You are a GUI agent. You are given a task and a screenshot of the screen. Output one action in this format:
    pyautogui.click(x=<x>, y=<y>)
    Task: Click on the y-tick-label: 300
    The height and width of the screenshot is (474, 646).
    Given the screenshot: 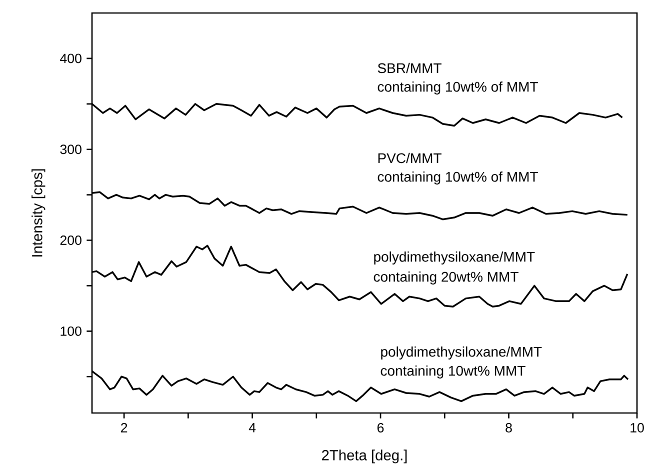 What is the action you would take?
    pyautogui.click(x=71, y=149)
    